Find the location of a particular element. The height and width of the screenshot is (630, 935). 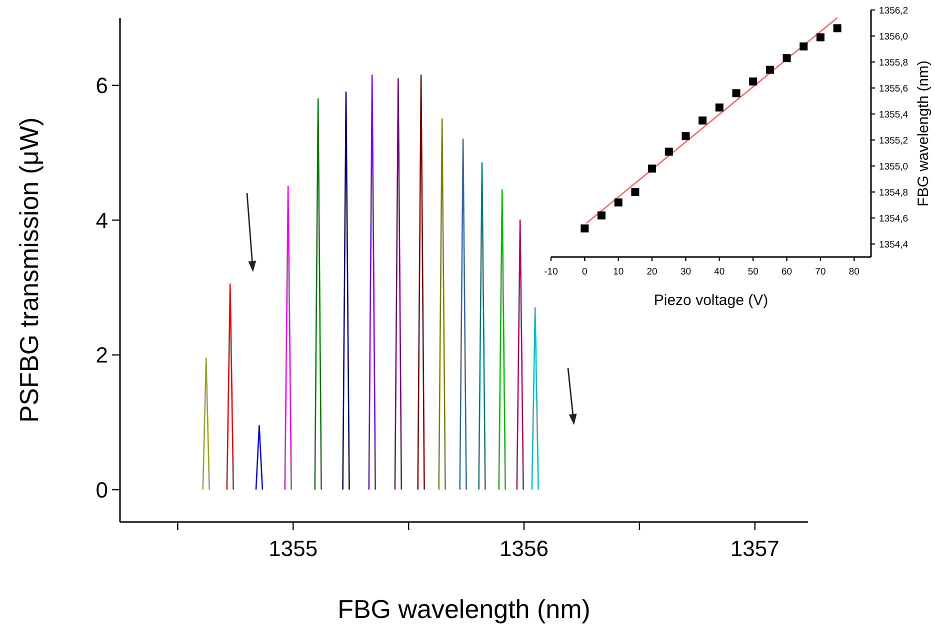

x-tick-label: 50 is located at coordinates (753, 272).